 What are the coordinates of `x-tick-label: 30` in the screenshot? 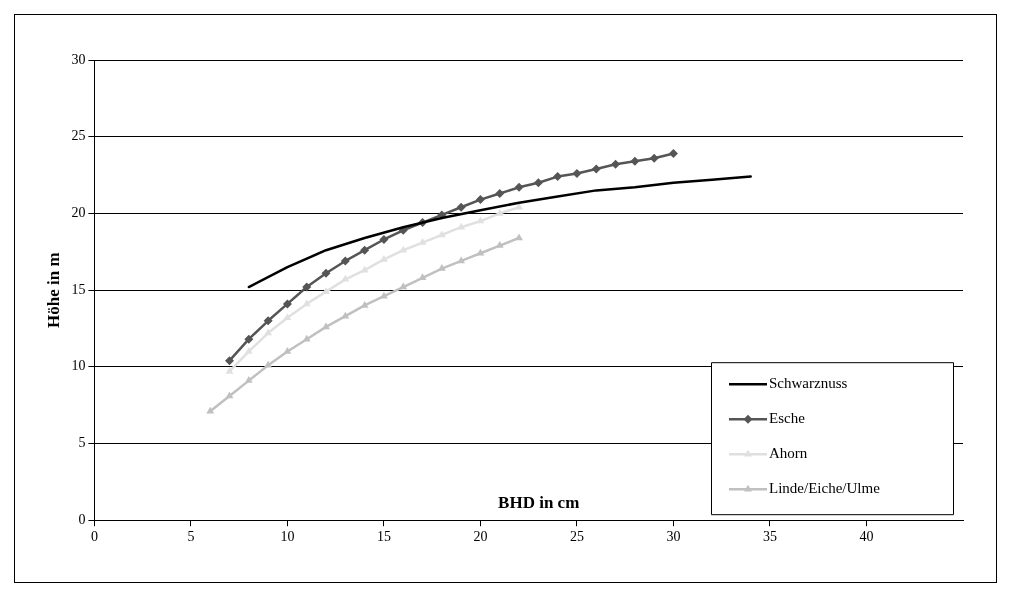 It's located at (673, 537).